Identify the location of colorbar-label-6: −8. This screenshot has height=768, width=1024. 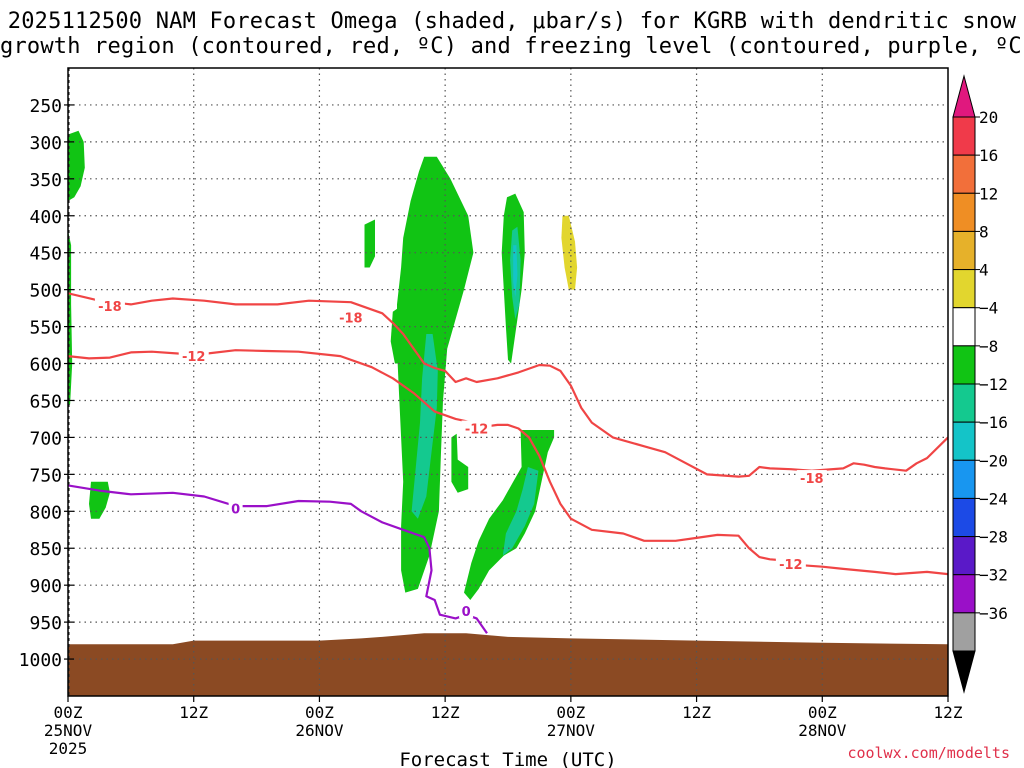
(988, 346).